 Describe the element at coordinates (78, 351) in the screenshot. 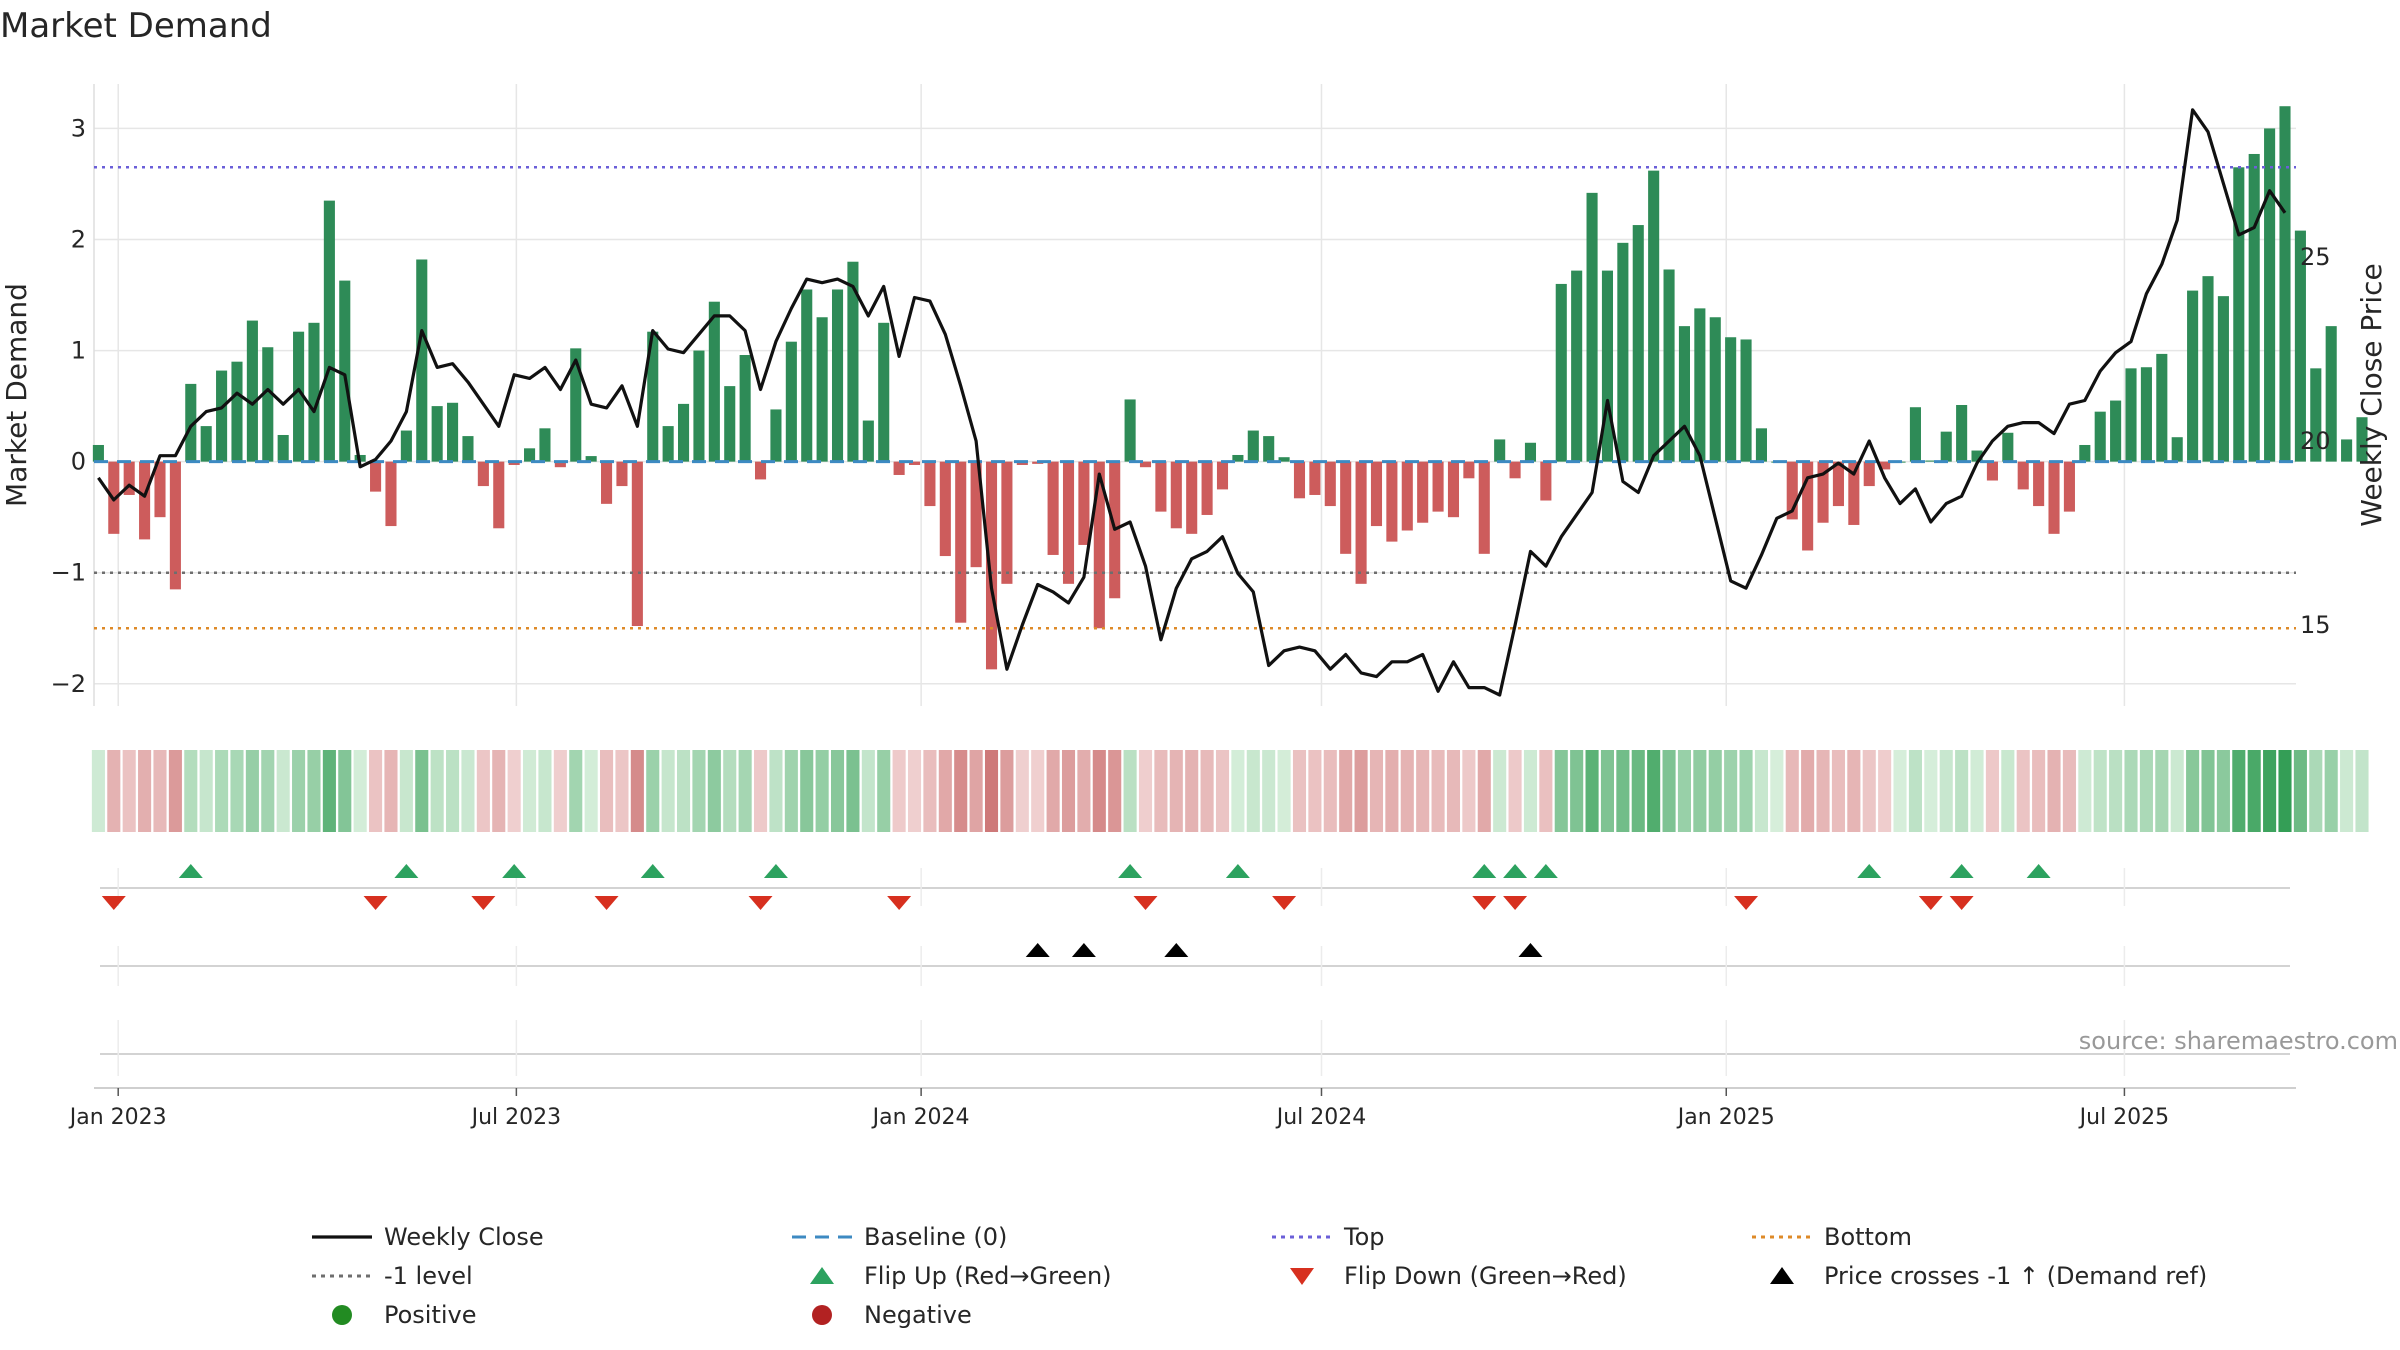

I see `y-tick-label: 1` at that location.